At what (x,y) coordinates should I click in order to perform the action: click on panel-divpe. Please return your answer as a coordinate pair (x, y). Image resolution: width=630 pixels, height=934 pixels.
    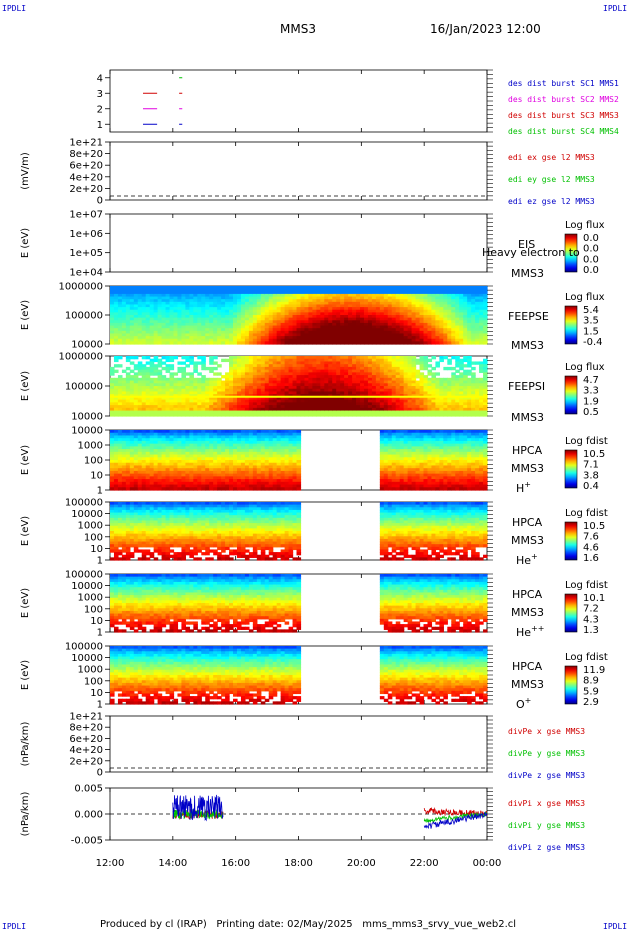
    Looking at the image, I should click on (296, 744).